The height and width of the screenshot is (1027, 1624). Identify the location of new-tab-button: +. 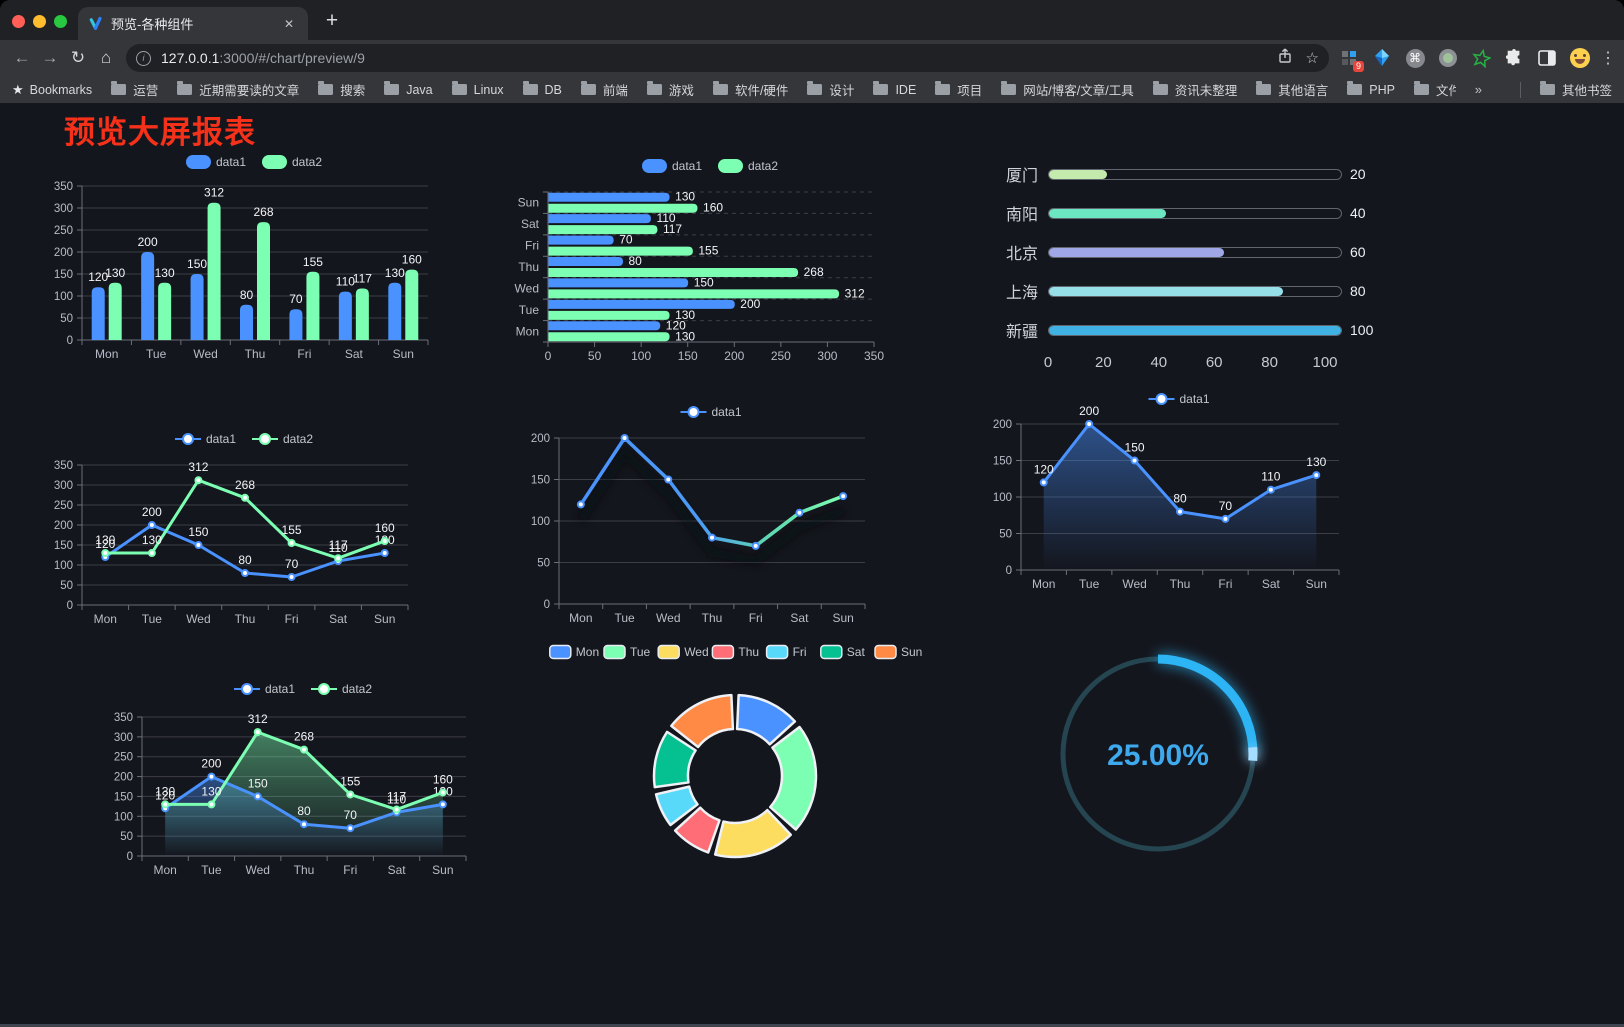
(332, 20).